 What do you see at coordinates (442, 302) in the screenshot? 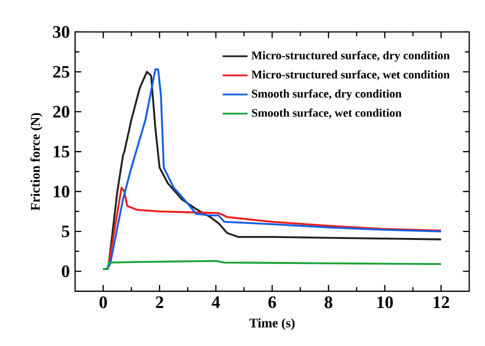
I see `x-tick-label: 12` at bounding box center [442, 302].